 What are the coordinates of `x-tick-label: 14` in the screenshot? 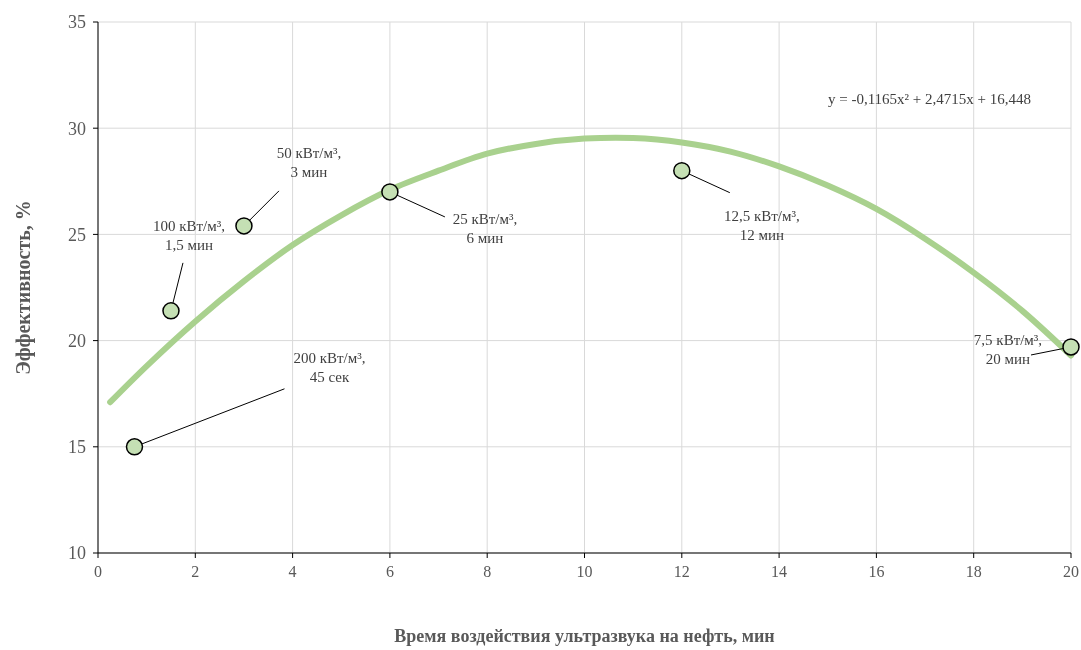 It's located at (779, 571).